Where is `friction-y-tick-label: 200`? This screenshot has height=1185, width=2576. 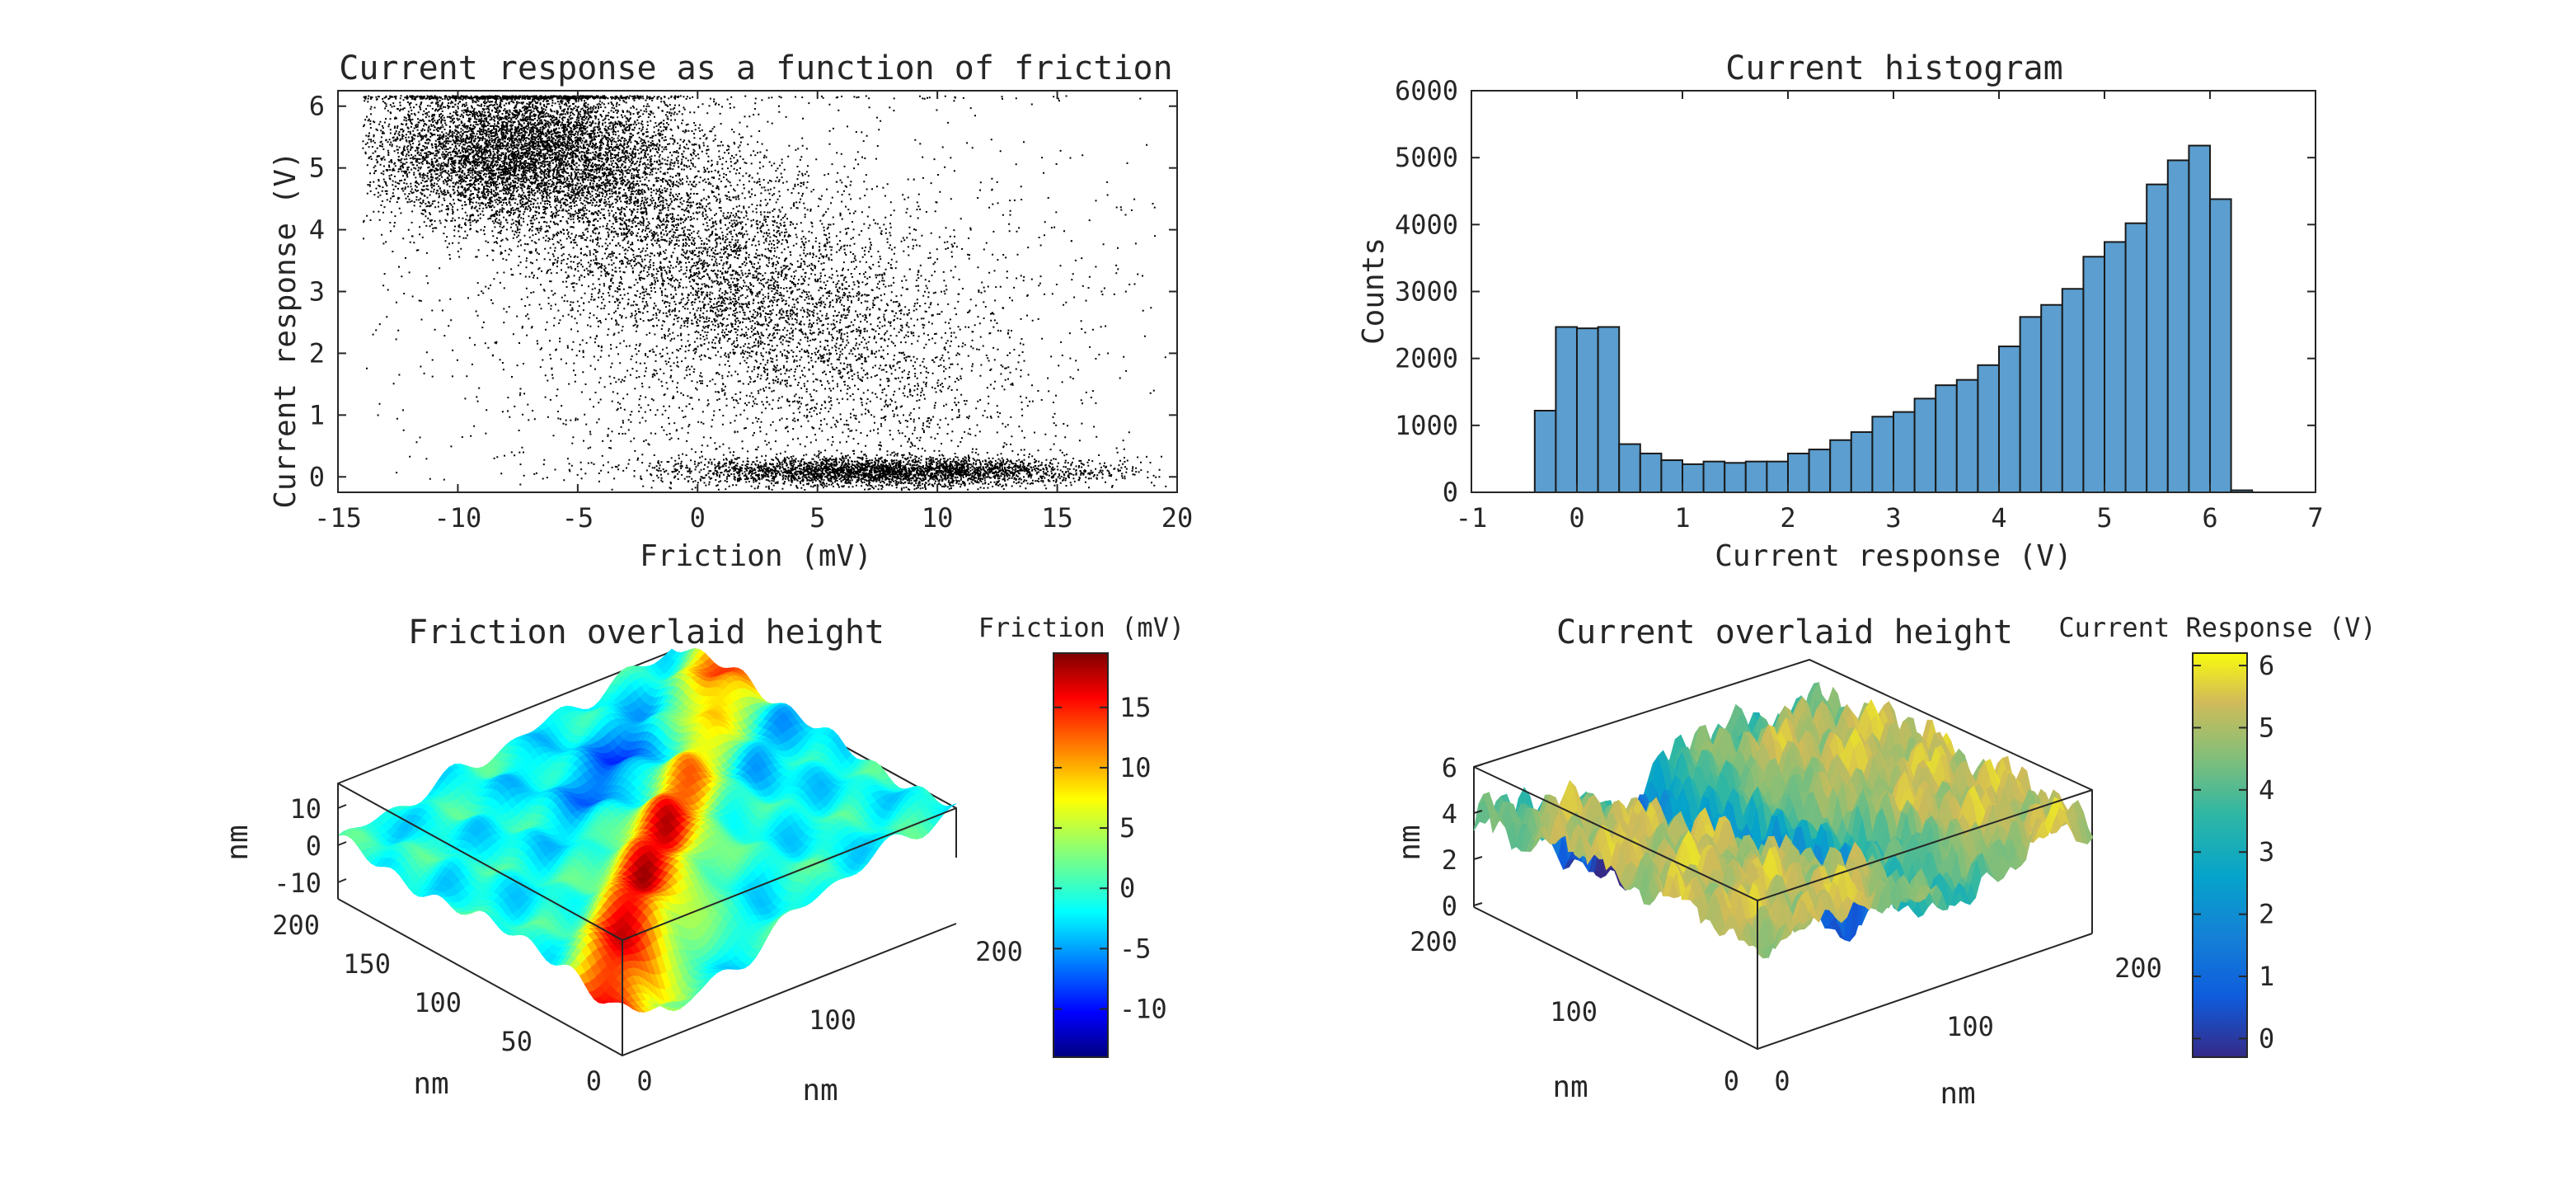 friction-y-tick-label: 200 is located at coordinates (296, 925).